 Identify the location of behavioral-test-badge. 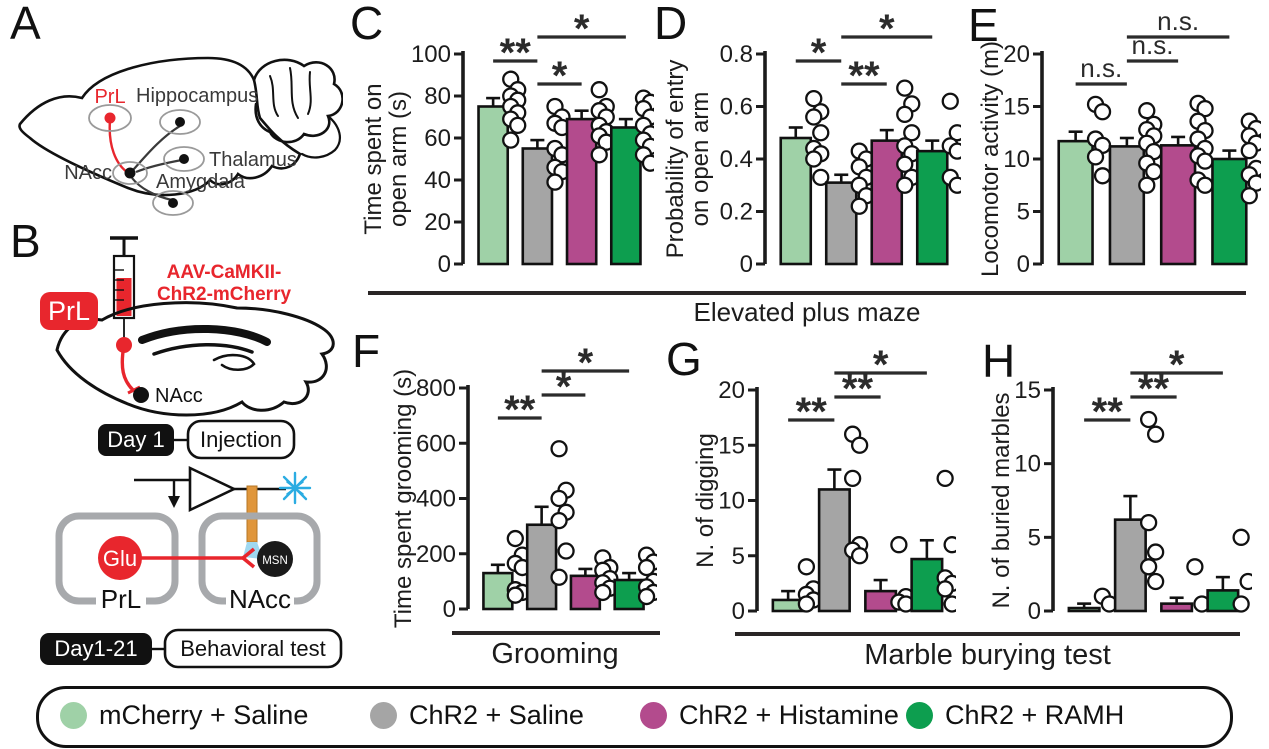
(253, 648).